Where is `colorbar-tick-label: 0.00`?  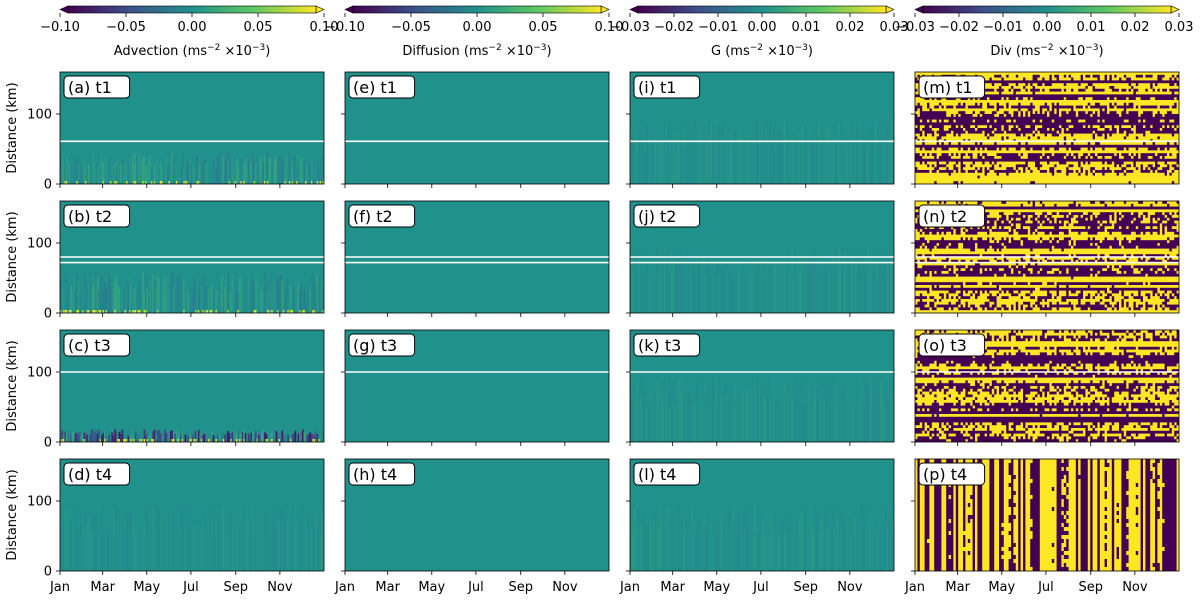
colorbar-tick-label: 0.00 is located at coordinates (762, 27).